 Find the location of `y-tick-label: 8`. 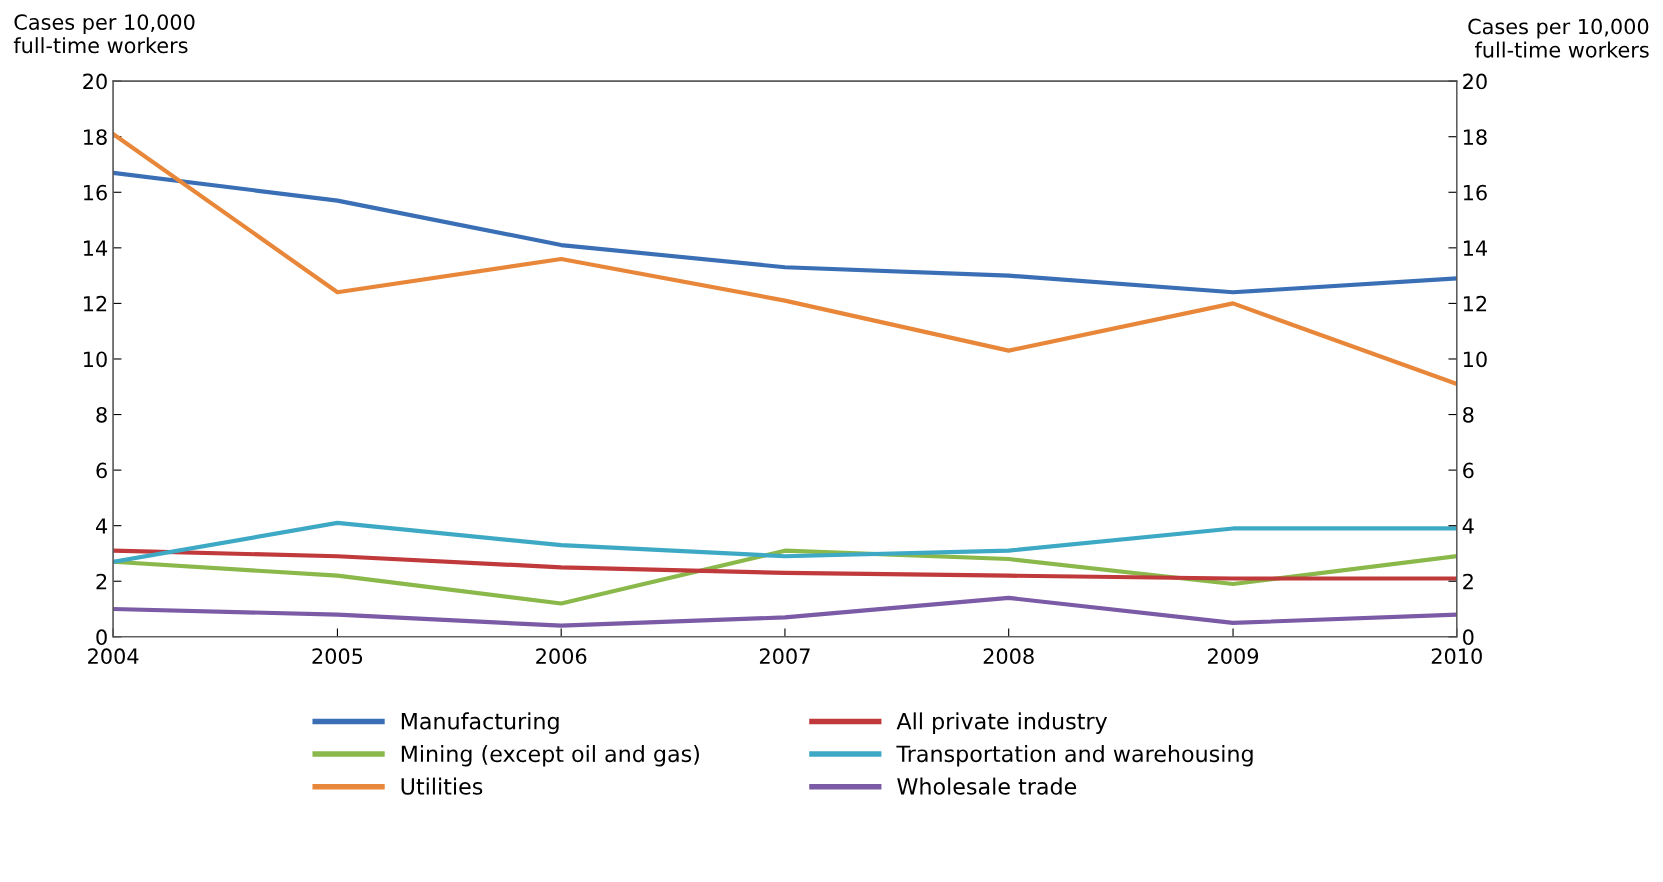

y-tick-label: 8 is located at coordinates (101, 414).